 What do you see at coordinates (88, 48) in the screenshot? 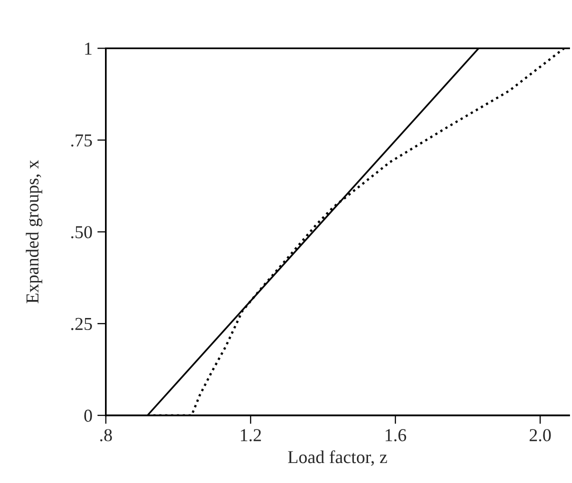
I see `y-tick-label: 1` at bounding box center [88, 48].